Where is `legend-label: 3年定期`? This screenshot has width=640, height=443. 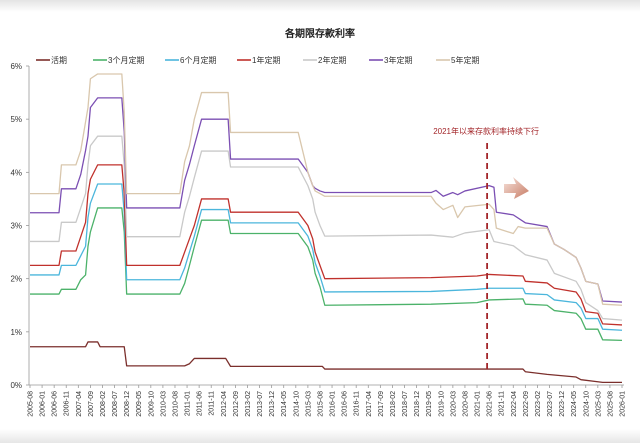 legend-label: 3年定期 is located at coordinates (398, 60).